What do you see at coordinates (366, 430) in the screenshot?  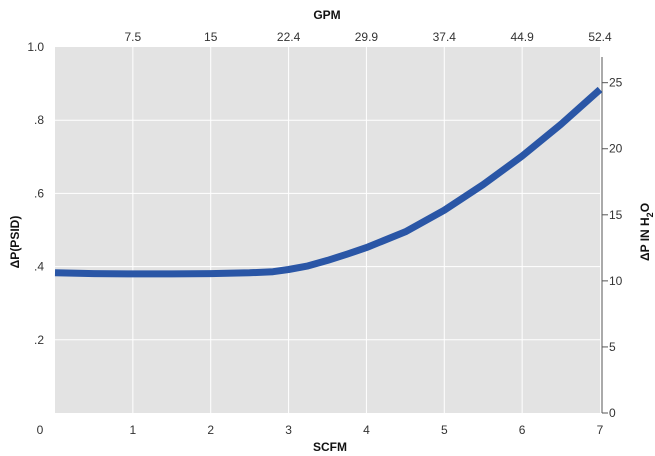 I see `x-tick-label: 4` at bounding box center [366, 430].